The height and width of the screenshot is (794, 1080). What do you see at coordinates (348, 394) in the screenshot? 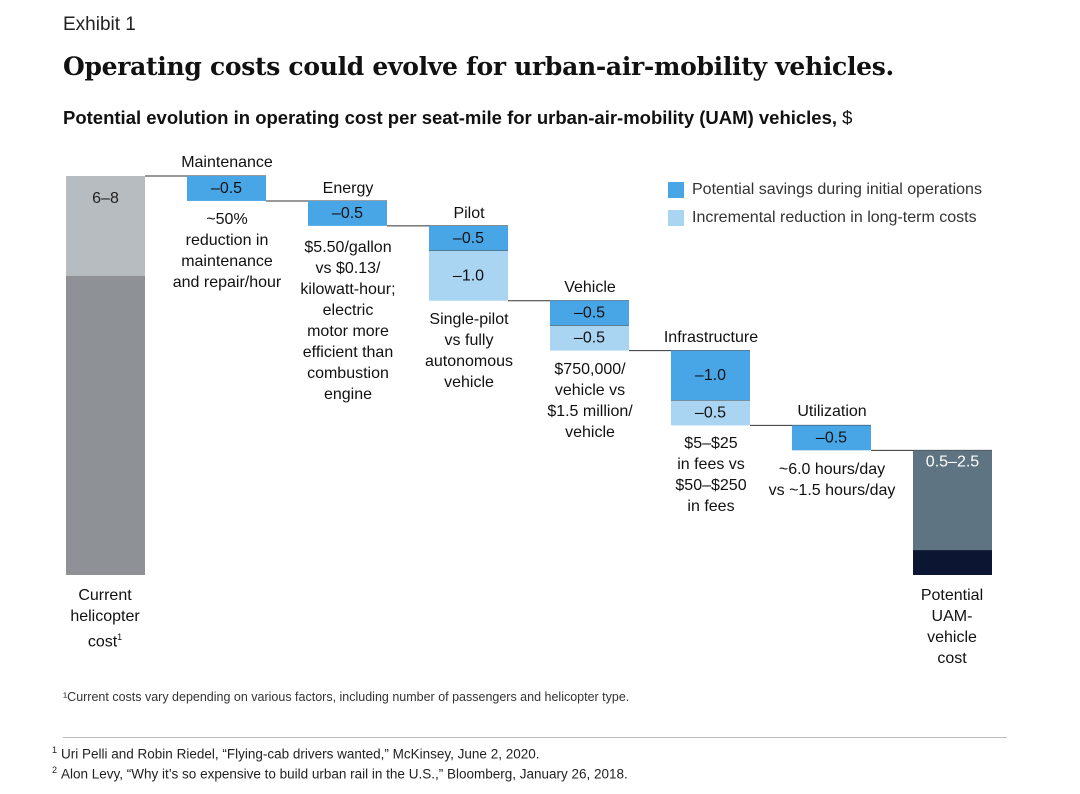
I see `note-line: engine` at bounding box center [348, 394].